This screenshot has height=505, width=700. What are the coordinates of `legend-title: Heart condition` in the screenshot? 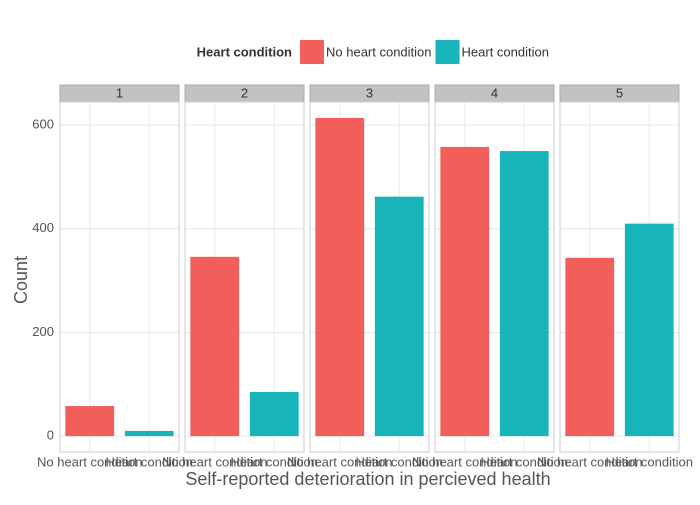 It's located at (244, 51).